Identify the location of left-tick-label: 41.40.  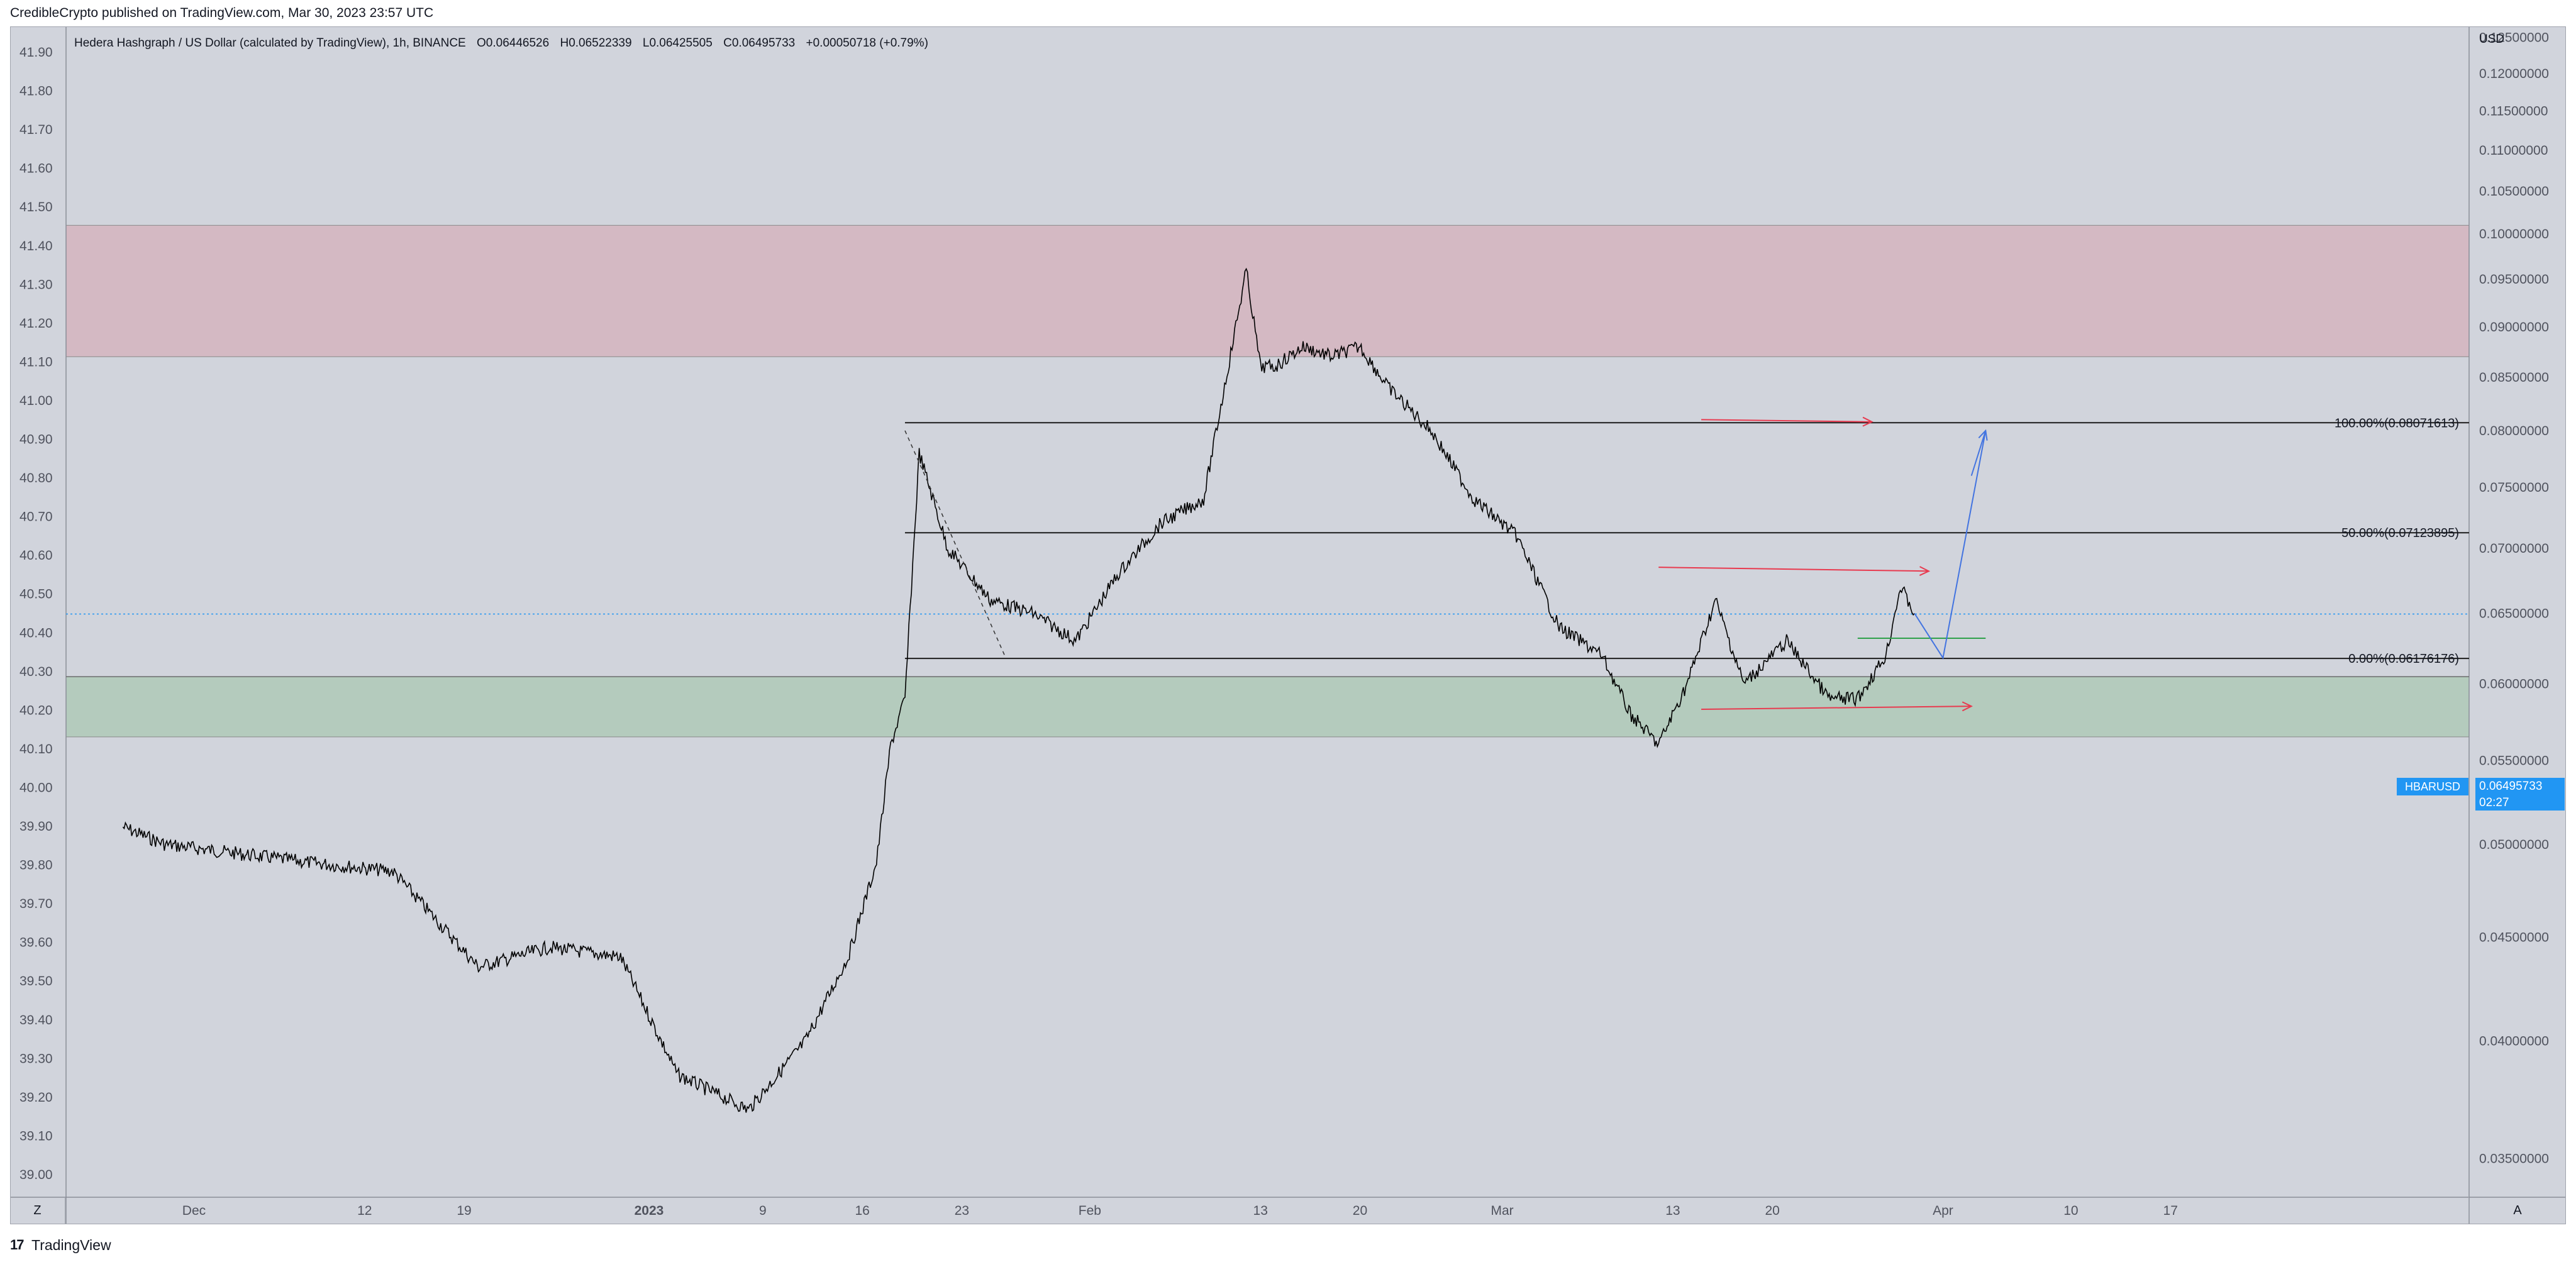
(36, 246).